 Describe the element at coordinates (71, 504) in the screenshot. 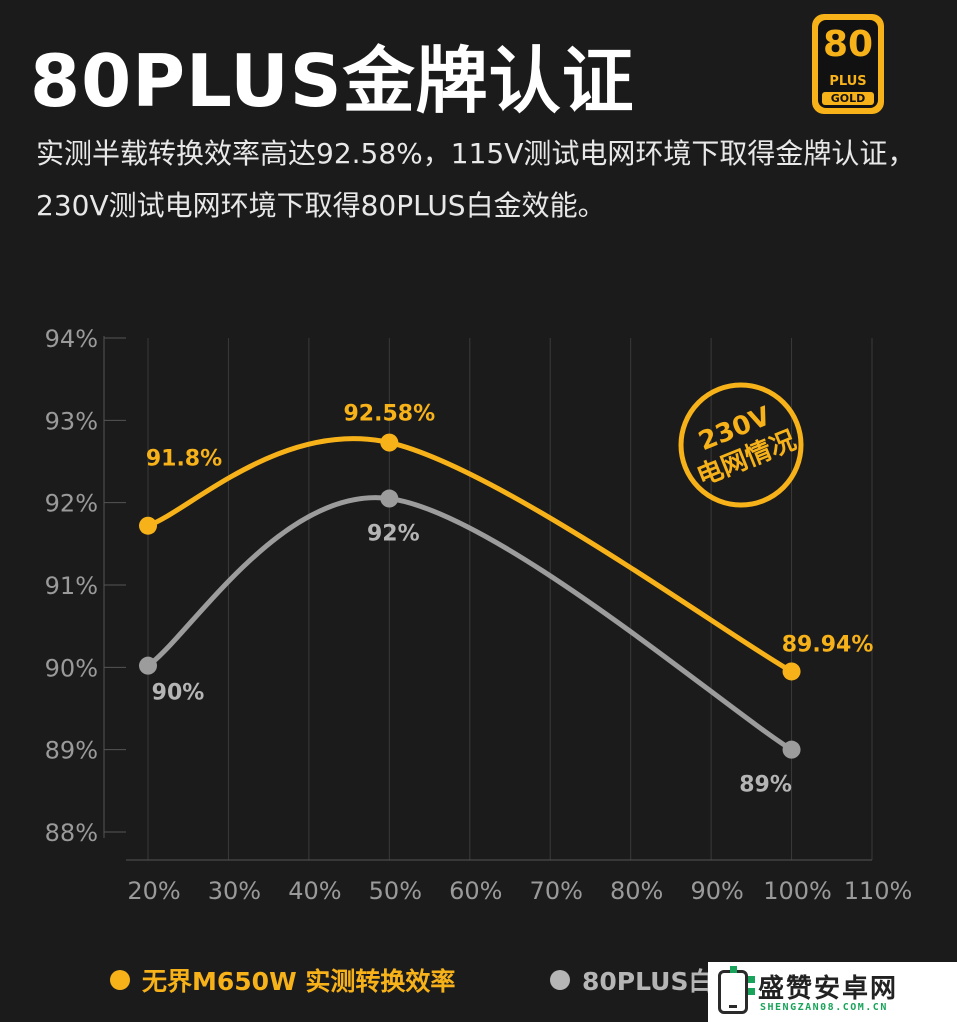

I see `y-tick-label: 92%` at that location.